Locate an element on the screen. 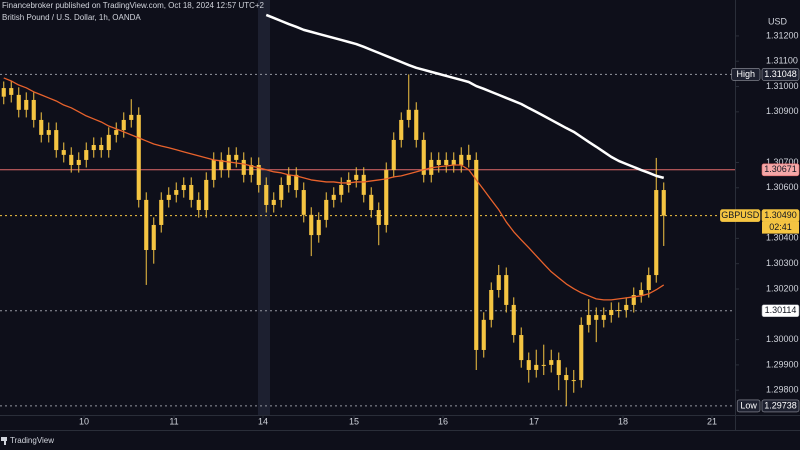 This screenshot has width=800, height=450. y-tick-label: 1.30700 is located at coordinates (782, 162).